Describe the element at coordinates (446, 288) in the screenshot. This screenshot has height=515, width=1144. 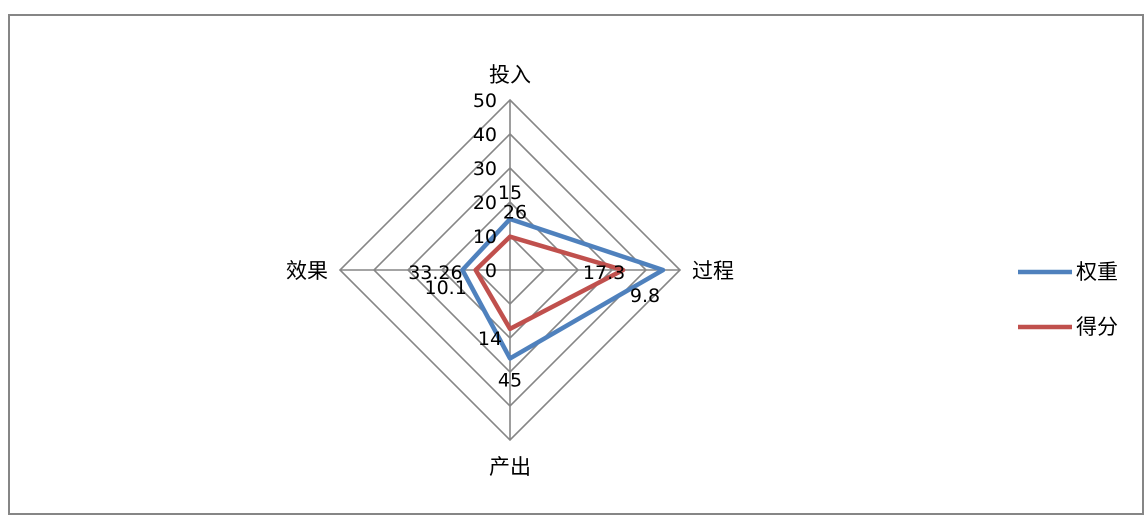
I see `data-label: 10.1` at that location.